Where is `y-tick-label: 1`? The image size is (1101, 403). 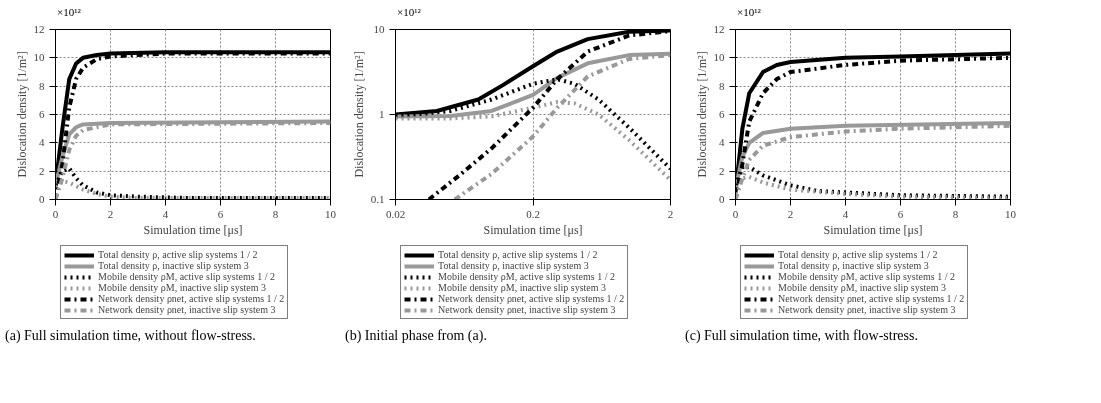 y-tick-label: 1 is located at coordinates (382, 114).